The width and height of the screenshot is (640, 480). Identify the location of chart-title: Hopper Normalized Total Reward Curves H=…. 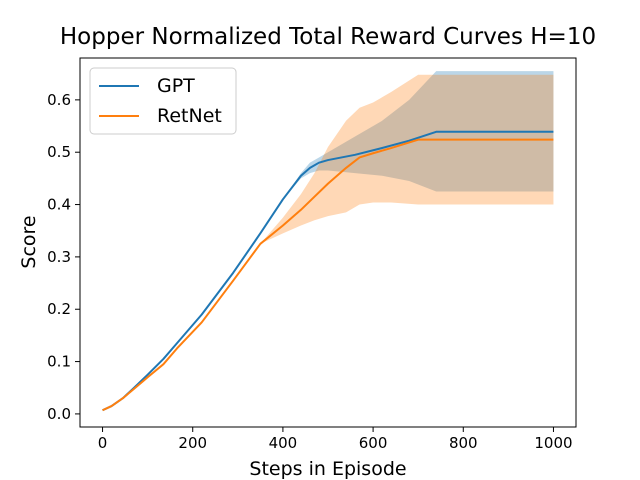
(328, 37).